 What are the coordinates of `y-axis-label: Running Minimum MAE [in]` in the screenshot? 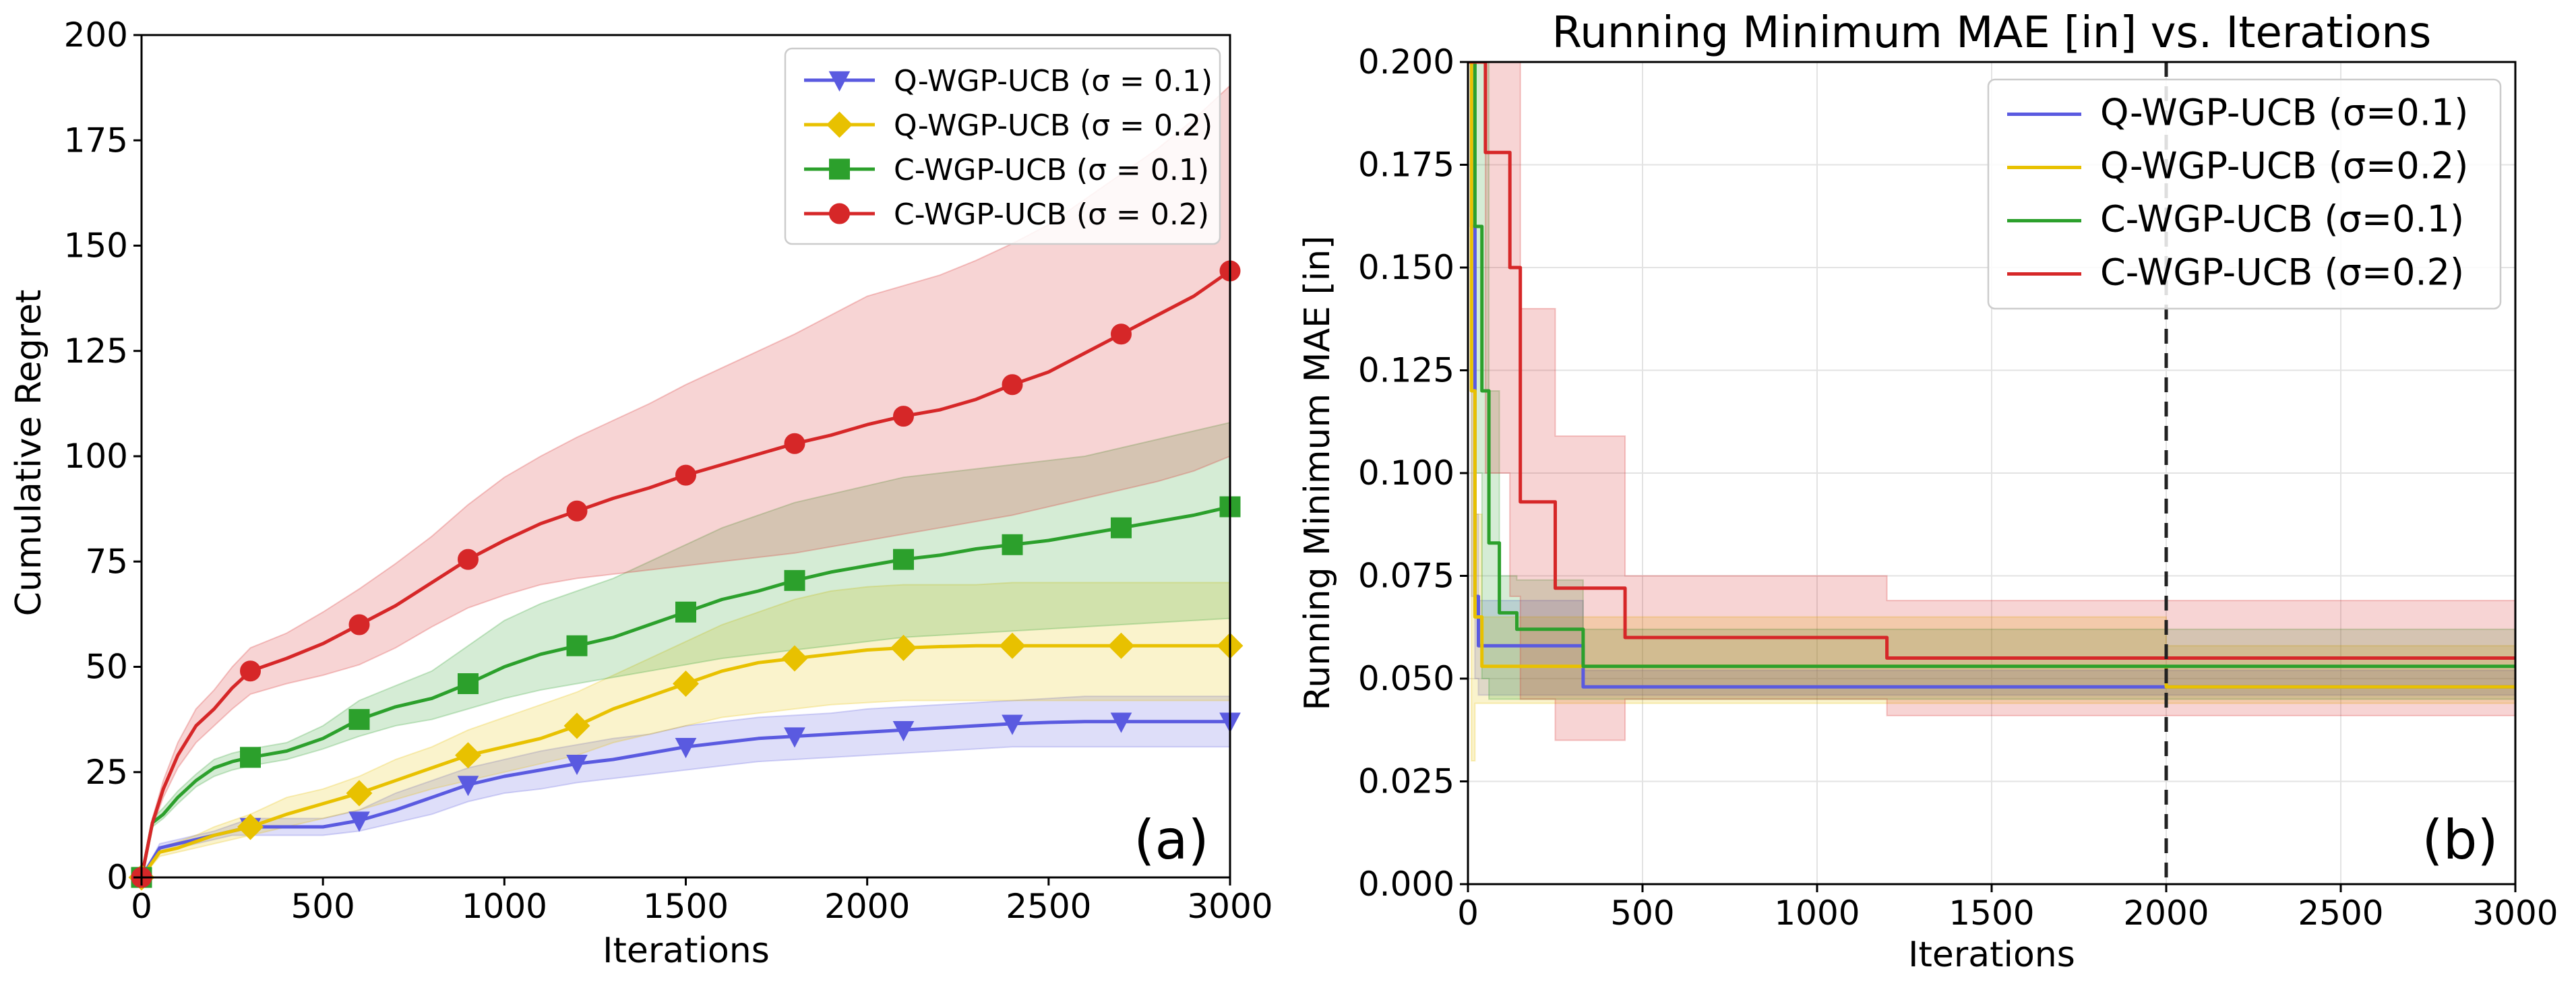 It's located at (1318, 473).